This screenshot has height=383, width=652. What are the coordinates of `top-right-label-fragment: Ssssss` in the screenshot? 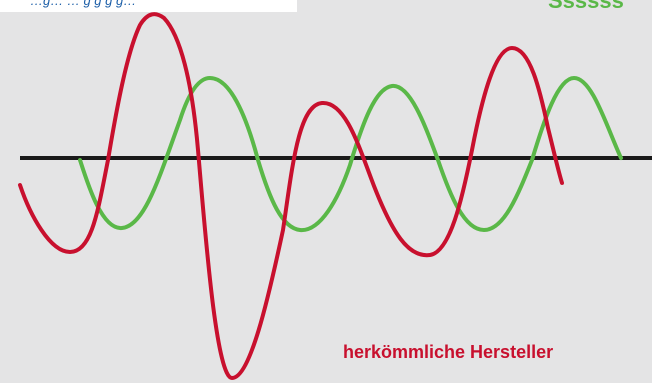 It's located at (586, 6).